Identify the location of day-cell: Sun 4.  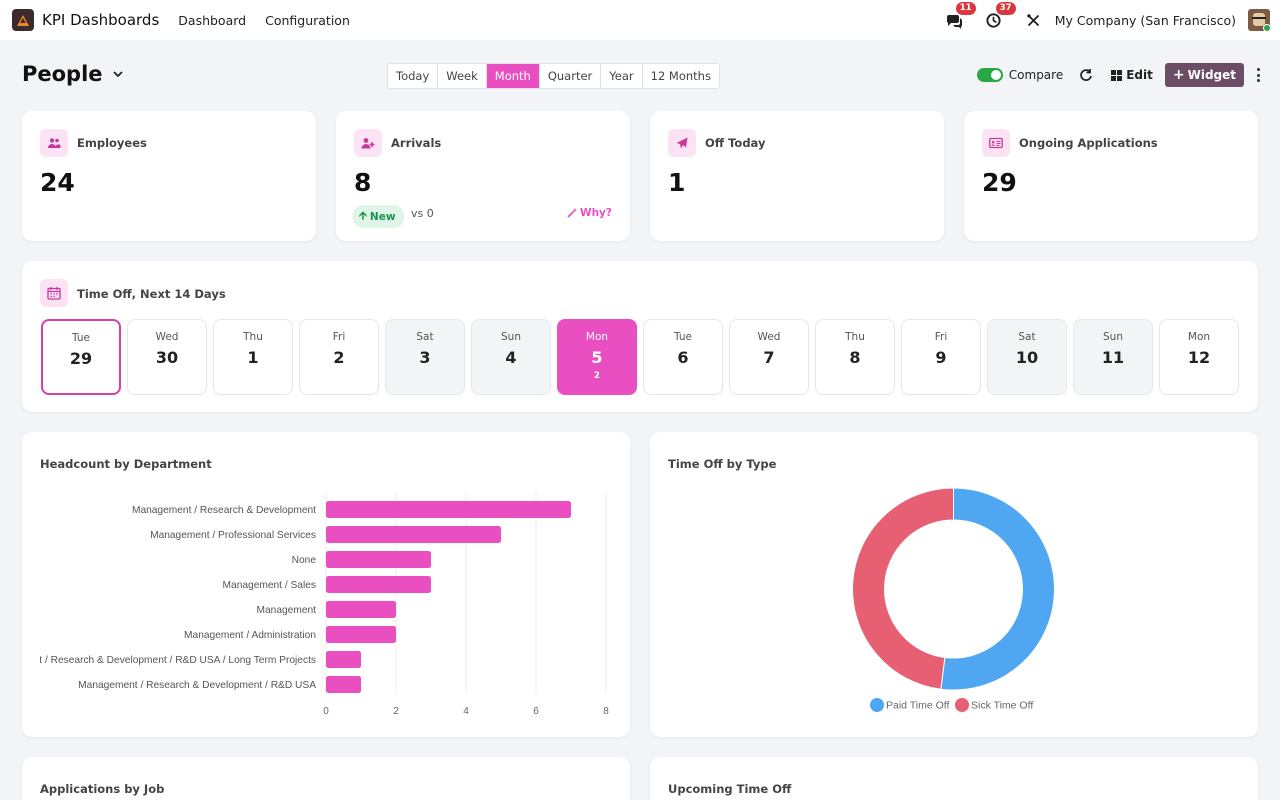
(511, 357).